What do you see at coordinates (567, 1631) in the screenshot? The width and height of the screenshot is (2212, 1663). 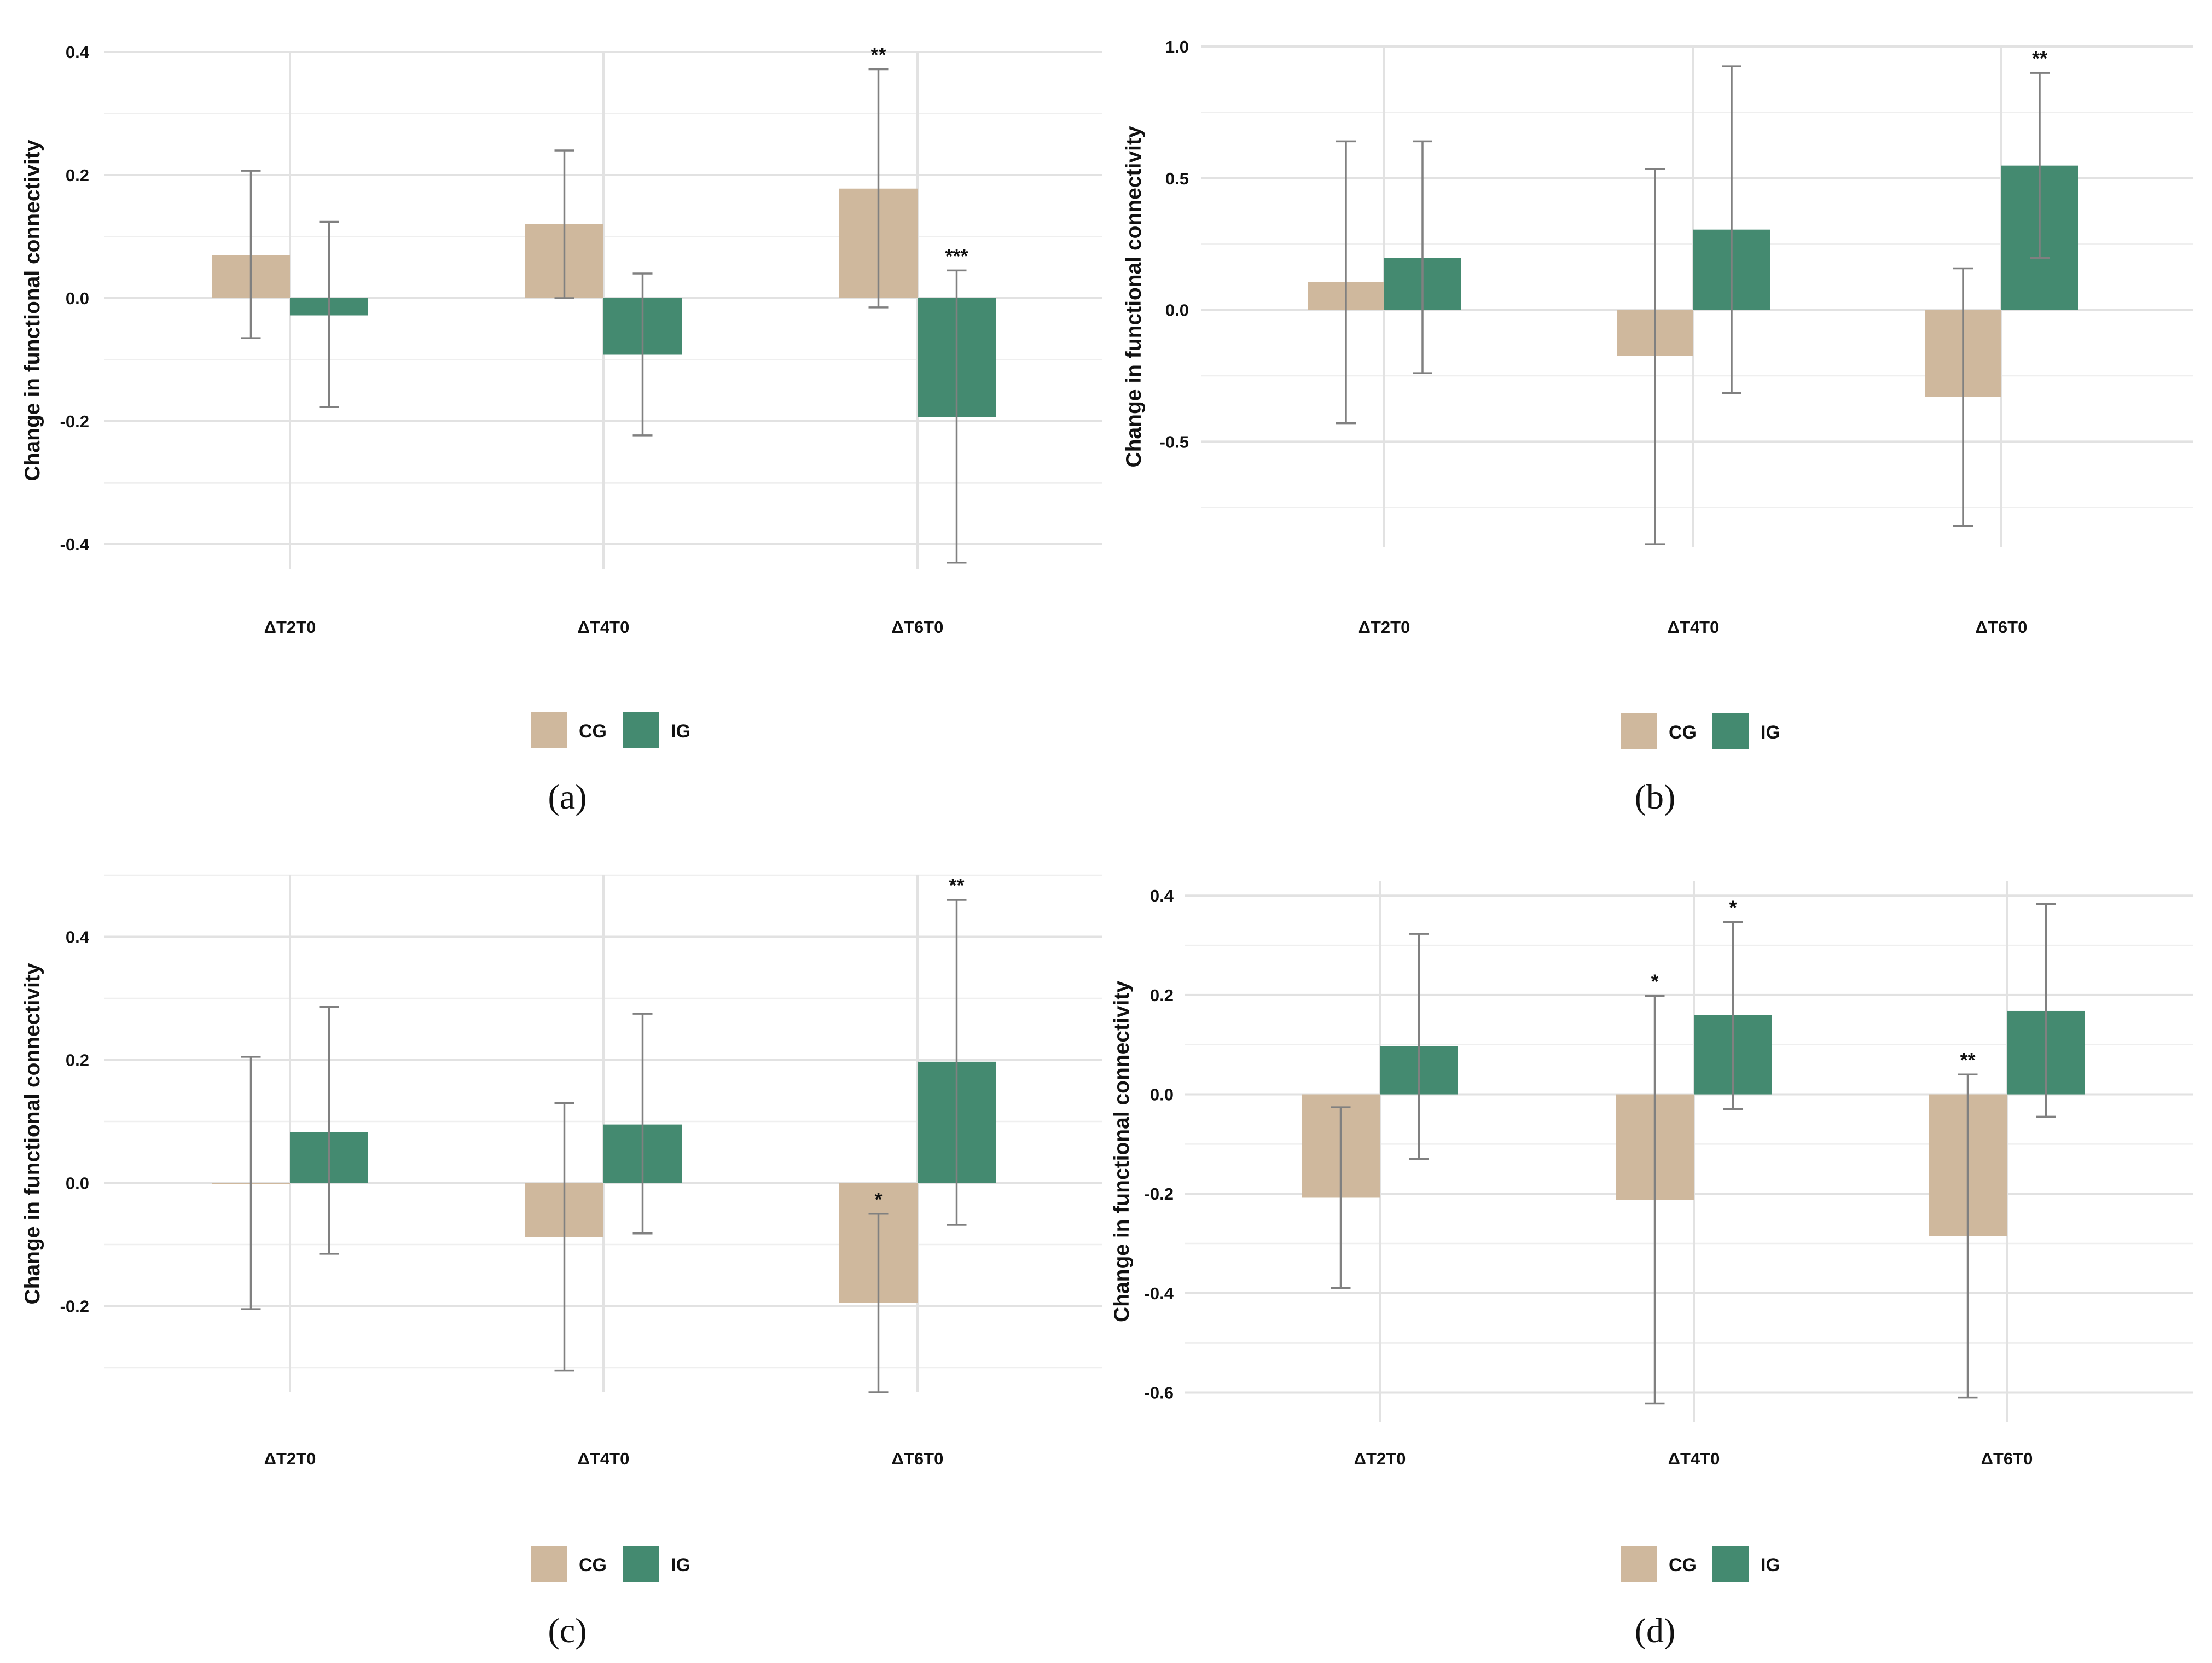 I see `panel-caption: (c)` at bounding box center [567, 1631].